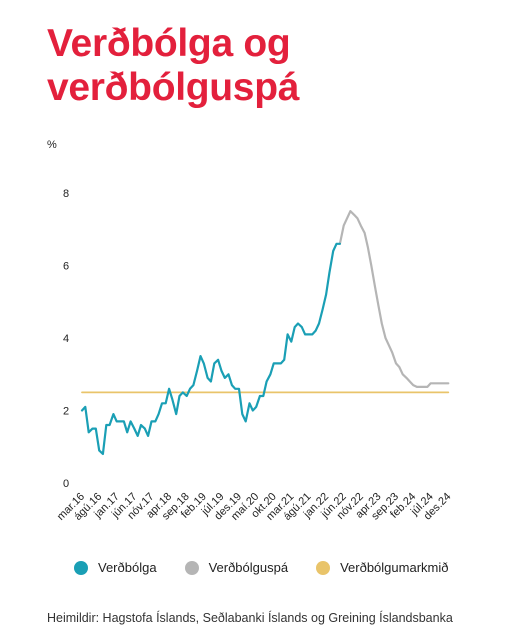 Image resolution: width=513 pixels, height=641 pixels. What do you see at coordinates (191, 567) in the screenshot?
I see `legend-swatch-forecast` at bounding box center [191, 567].